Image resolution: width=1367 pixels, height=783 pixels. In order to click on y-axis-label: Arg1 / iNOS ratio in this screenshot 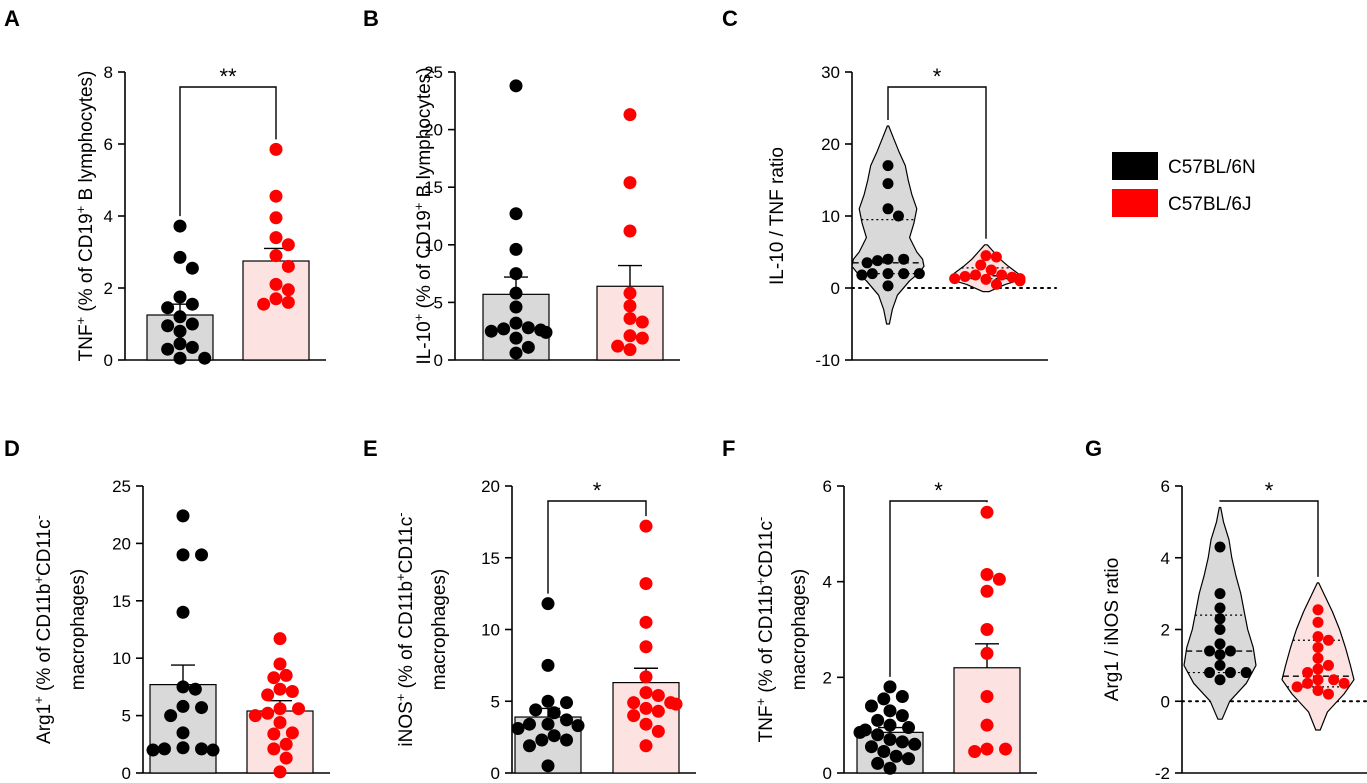, I will do `click(1112, 630)`.